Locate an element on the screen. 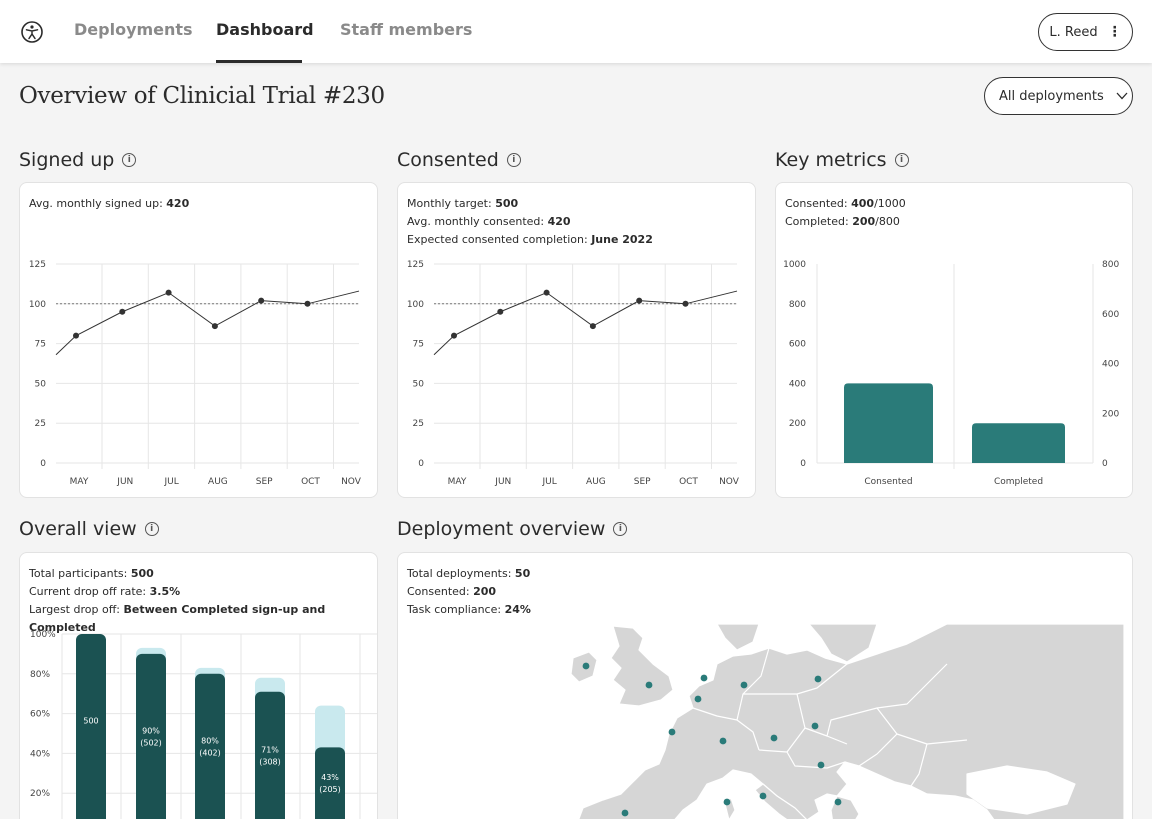  overall-view-heading: Overall view i is located at coordinates (89, 529).